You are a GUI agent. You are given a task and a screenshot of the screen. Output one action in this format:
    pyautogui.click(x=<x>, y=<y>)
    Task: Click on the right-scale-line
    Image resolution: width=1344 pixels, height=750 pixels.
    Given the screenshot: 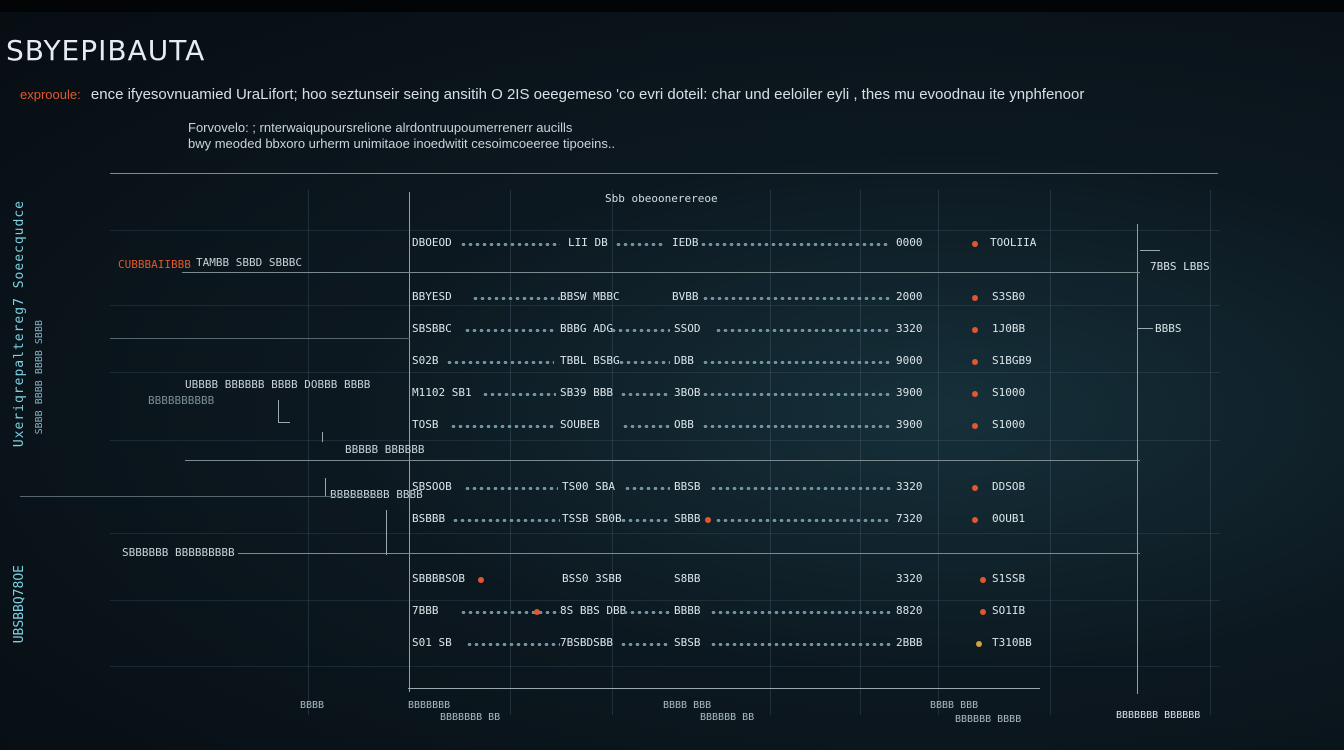 What is the action you would take?
    pyautogui.click(x=1137, y=459)
    